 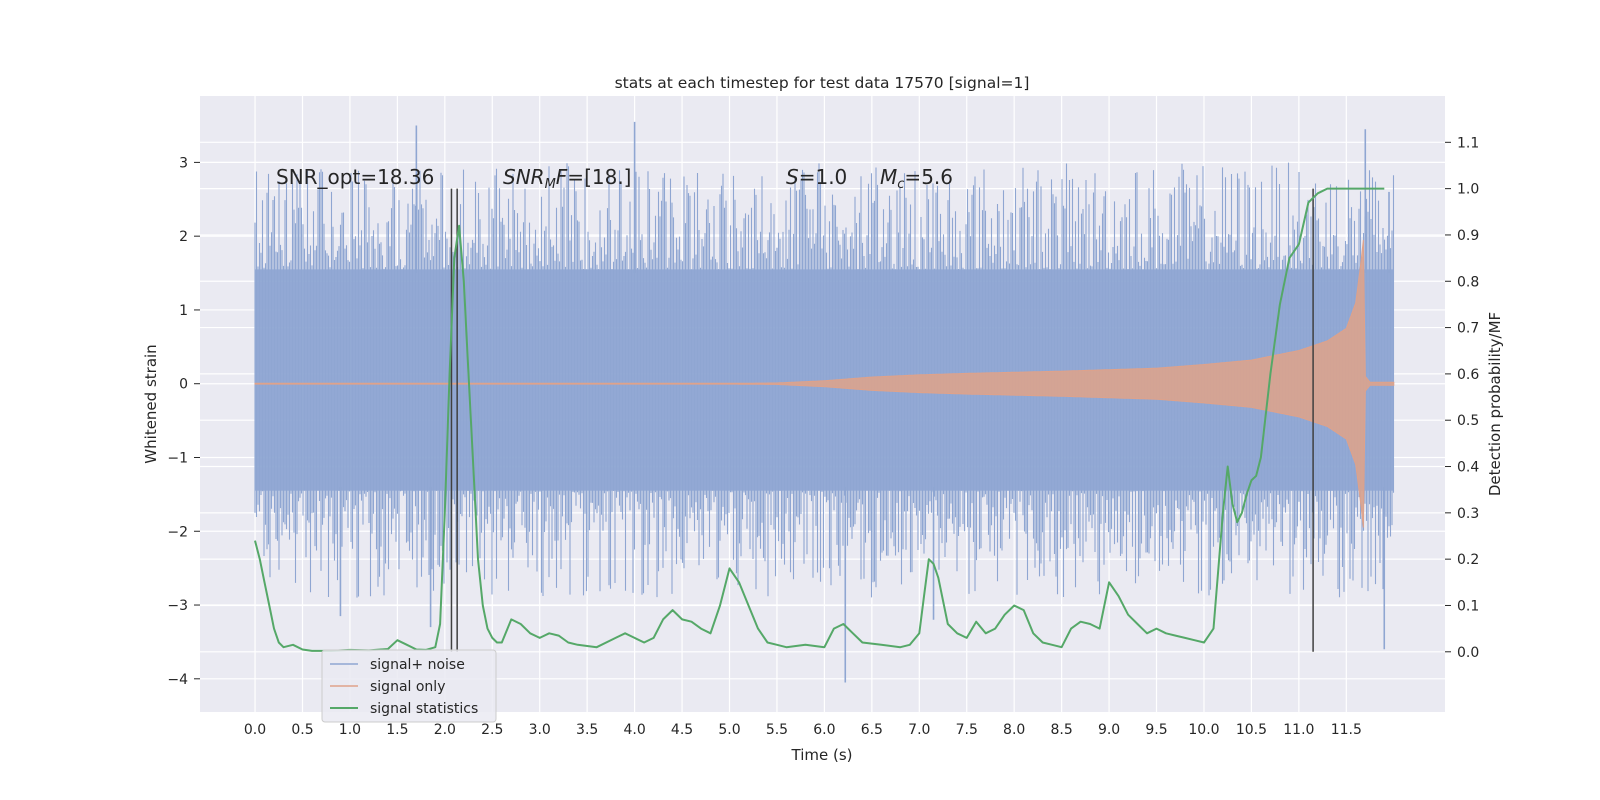 What do you see at coordinates (816, 177) in the screenshot?
I see `annotation-s: S=1.0` at bounding box center [816, 177].